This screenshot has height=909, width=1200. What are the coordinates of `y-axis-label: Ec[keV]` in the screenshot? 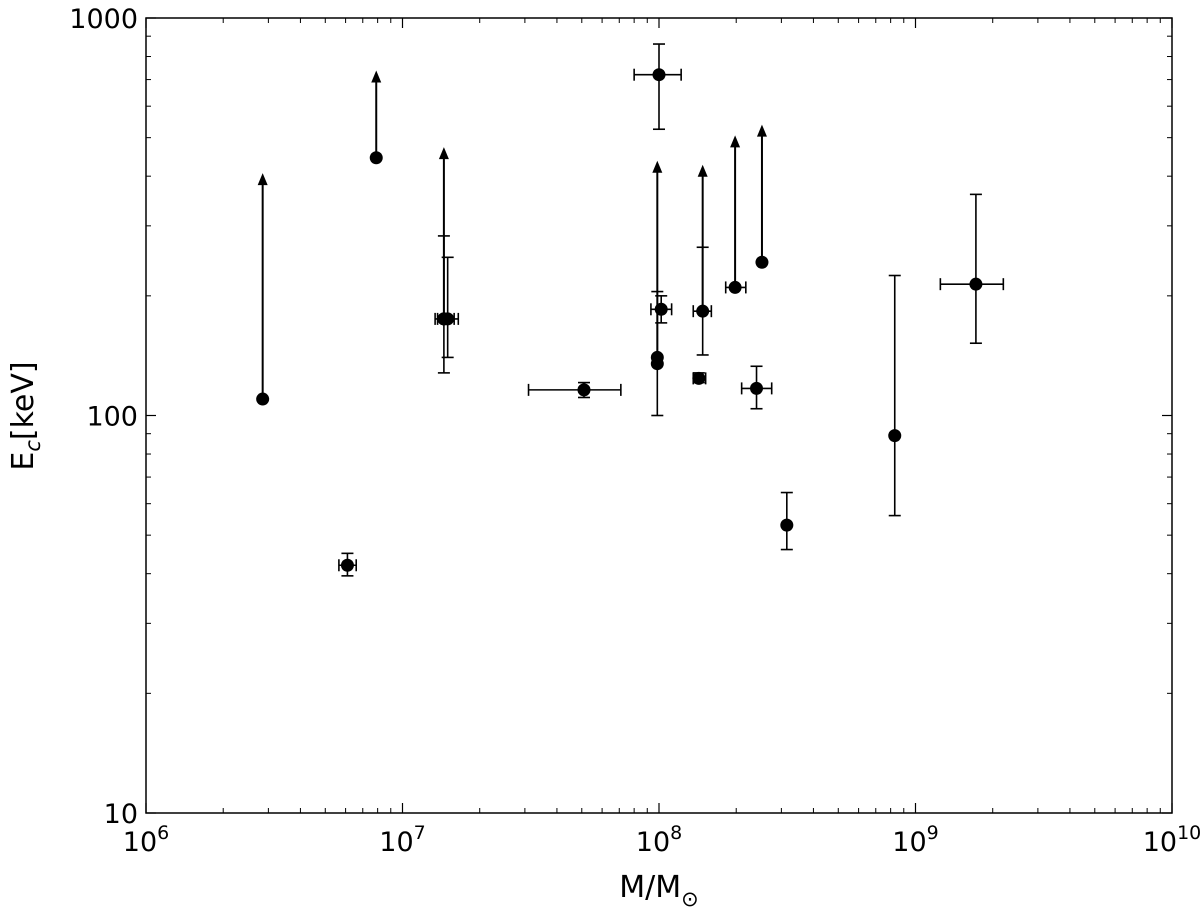 It's located at (25, 415).